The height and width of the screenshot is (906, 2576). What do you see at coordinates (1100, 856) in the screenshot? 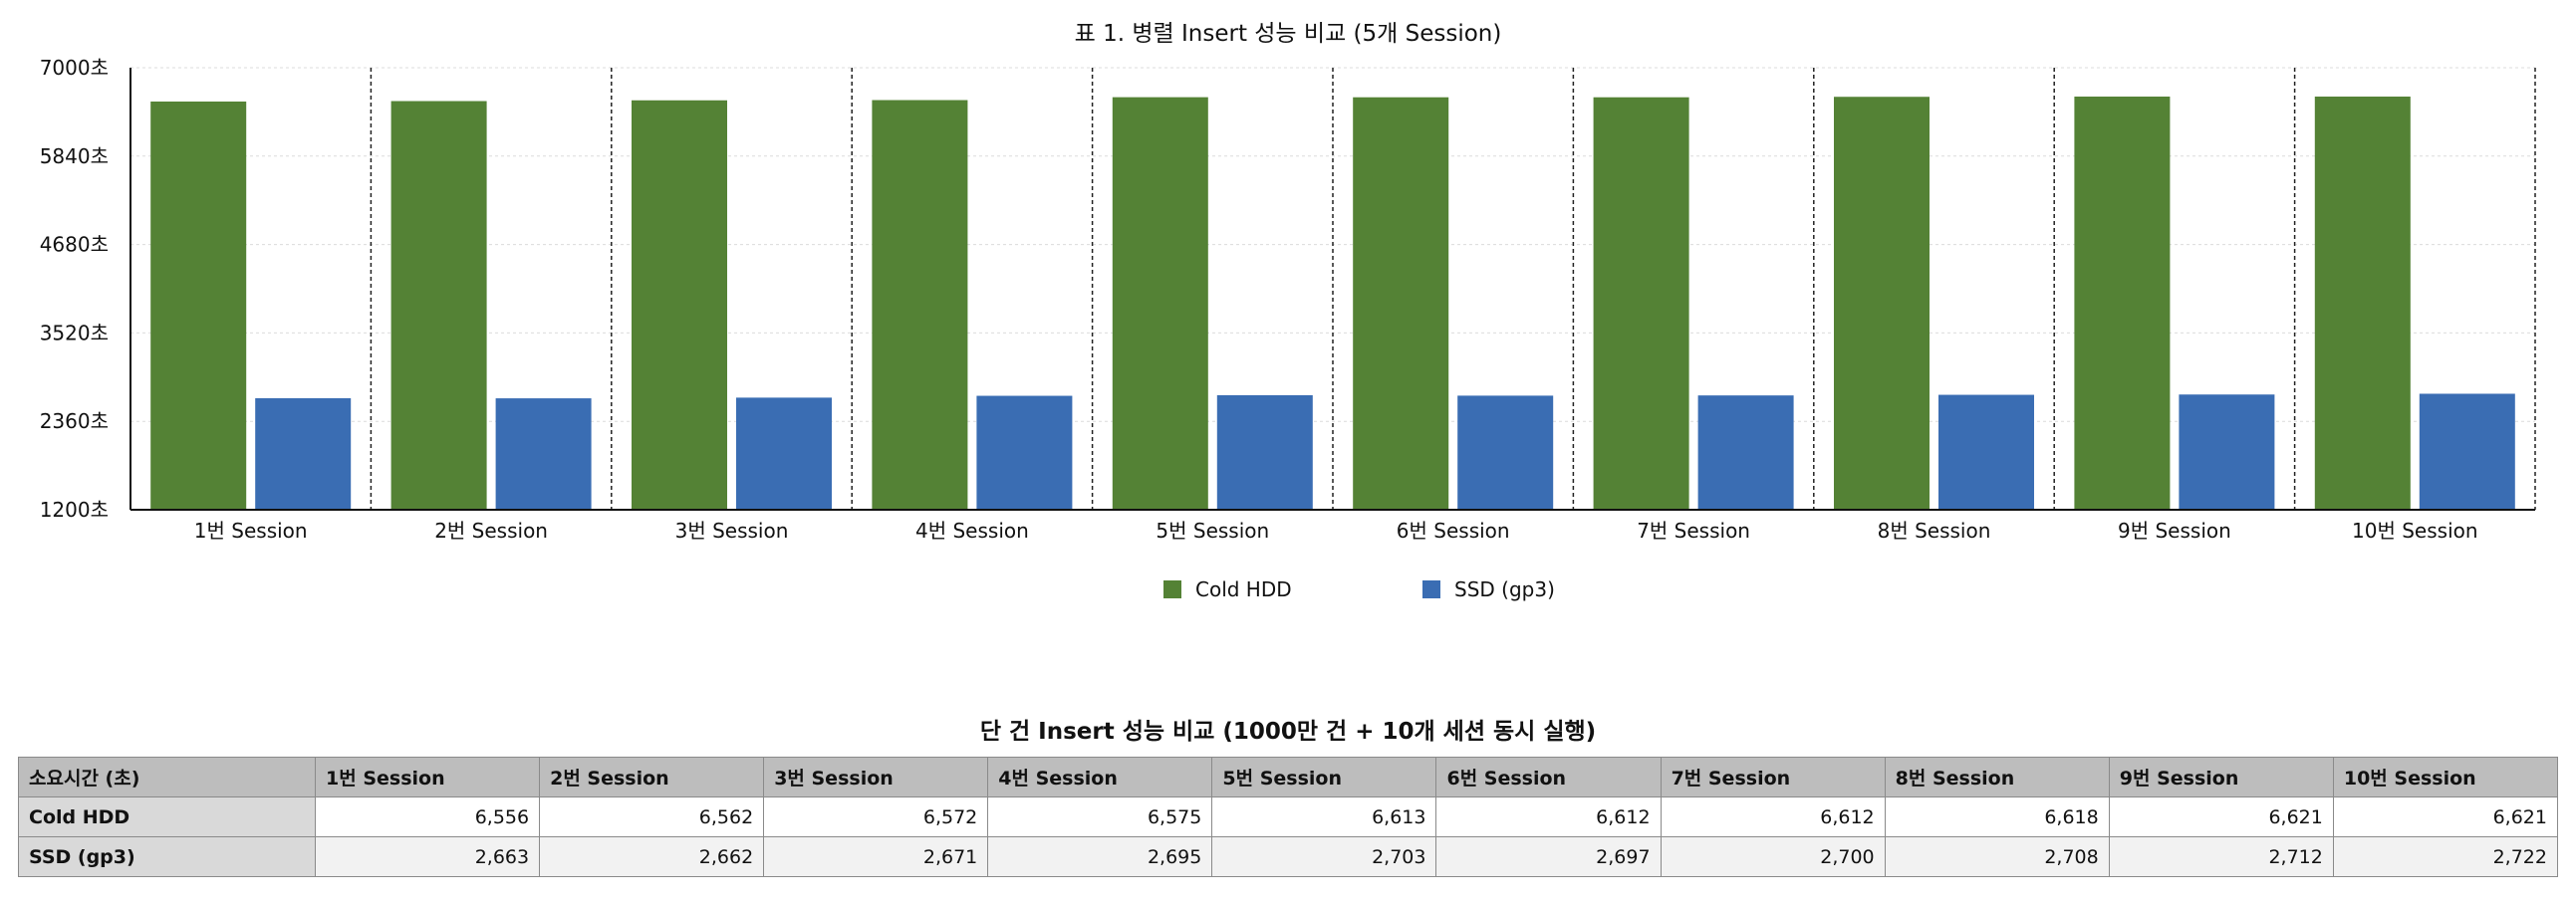
I see `table-cell: 2,695` at bounding box center [1100, 856].